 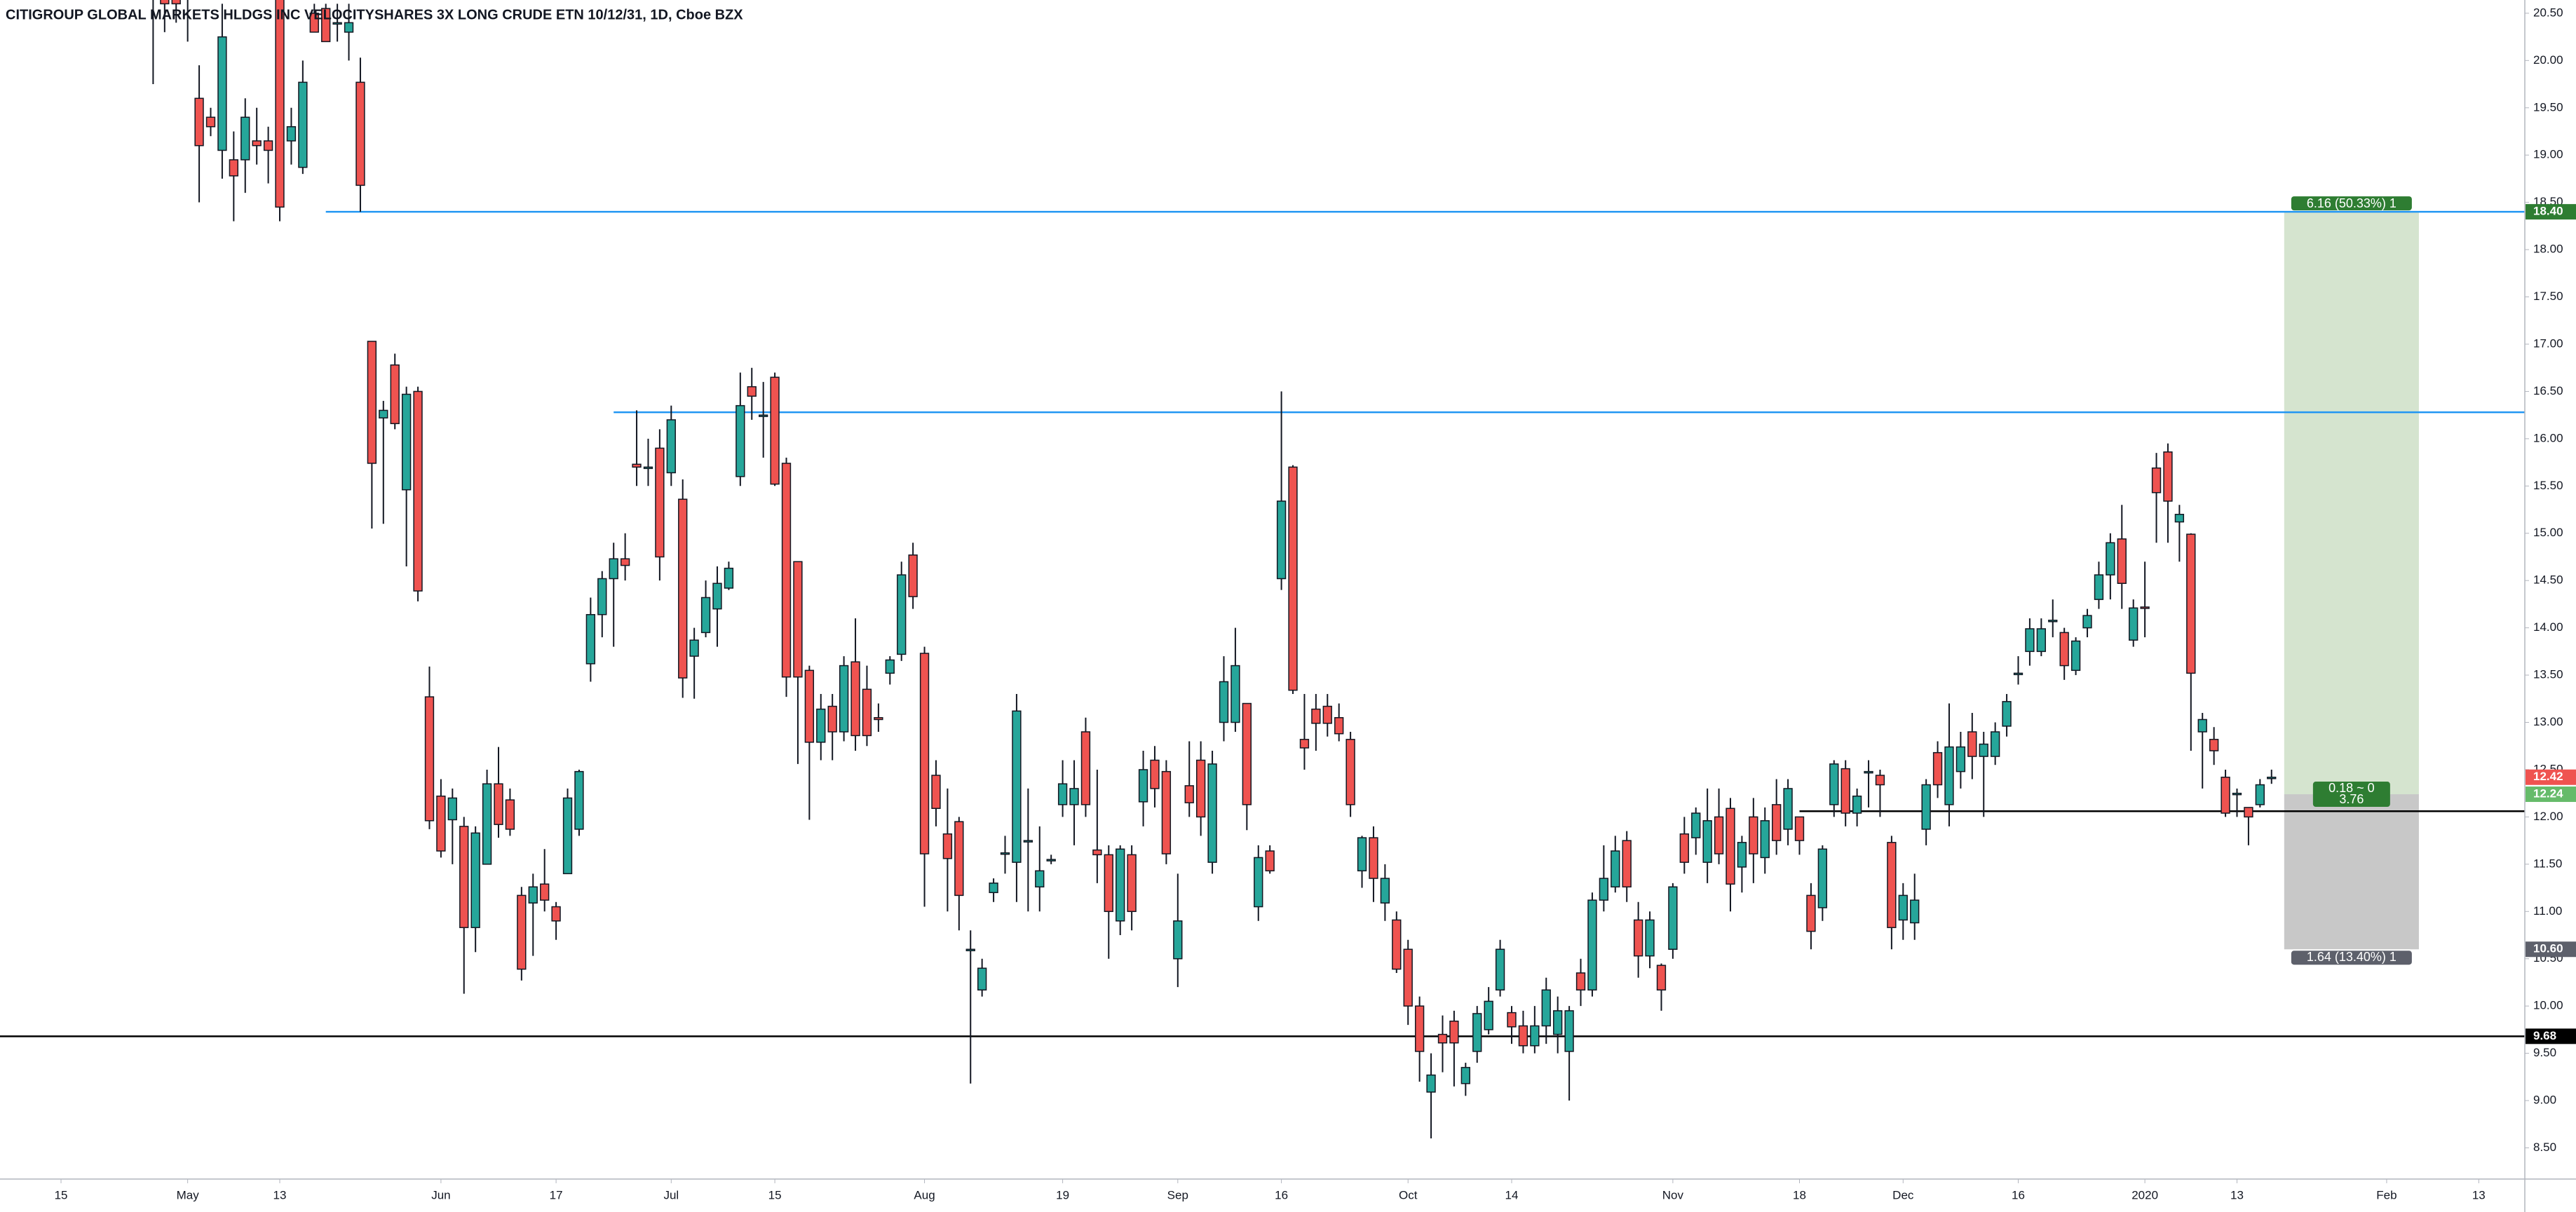 I want to click on price-badge-label: 10.60, so click(x=2548, y=948).